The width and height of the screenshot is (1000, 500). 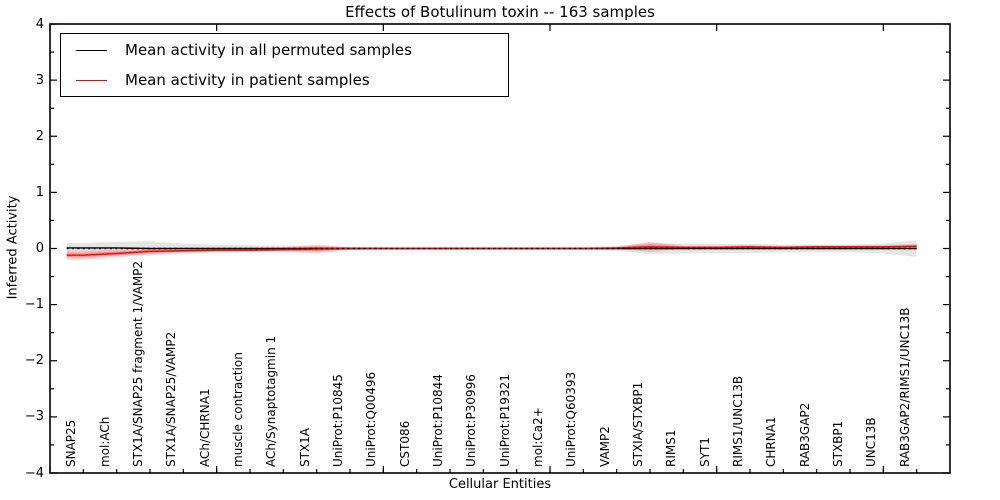 I want to click on x-tick-label: mol:Ca2+, so click(x=538, y=437).